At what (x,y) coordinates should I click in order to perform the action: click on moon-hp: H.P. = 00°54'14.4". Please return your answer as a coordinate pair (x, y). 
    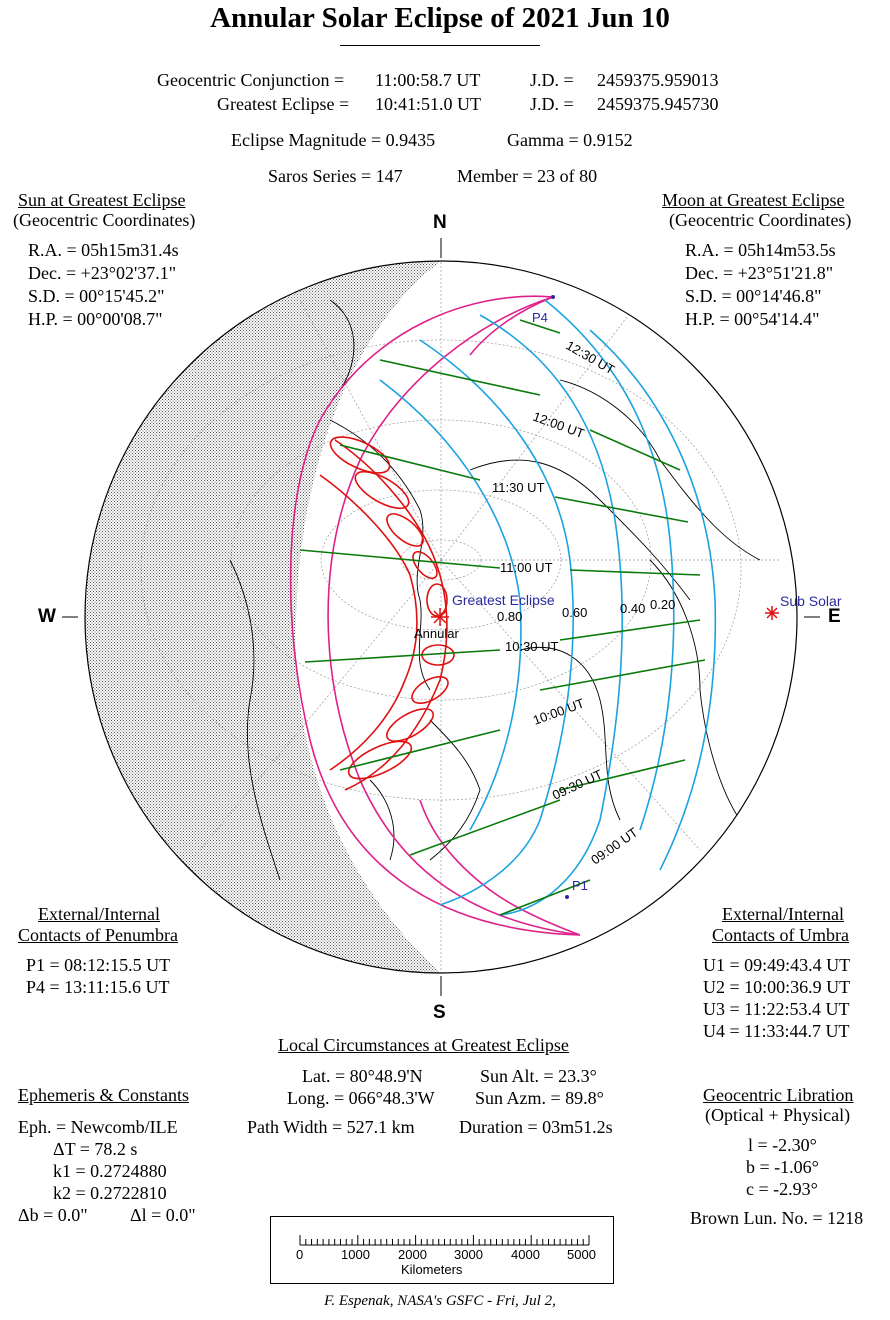
    Looking at the image, I should click on (752, 319).